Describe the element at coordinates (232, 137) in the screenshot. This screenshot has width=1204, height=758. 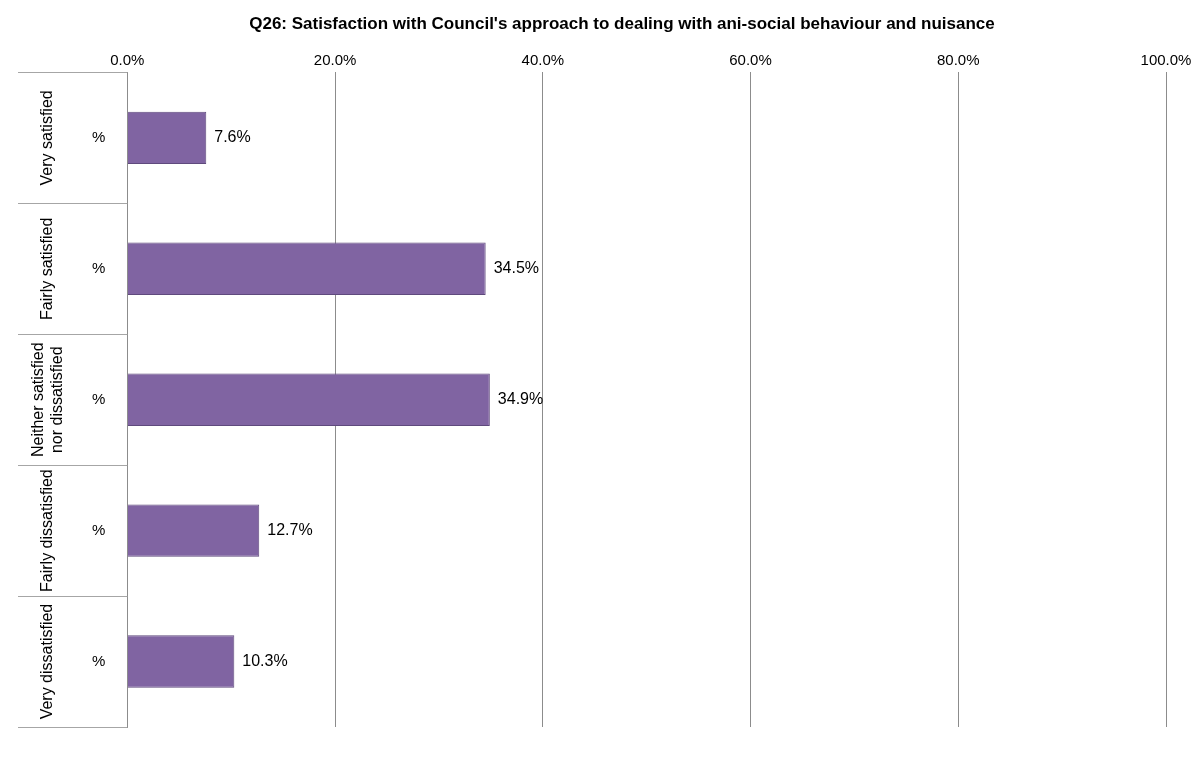
I see `data-label: 7.6%` at that location.